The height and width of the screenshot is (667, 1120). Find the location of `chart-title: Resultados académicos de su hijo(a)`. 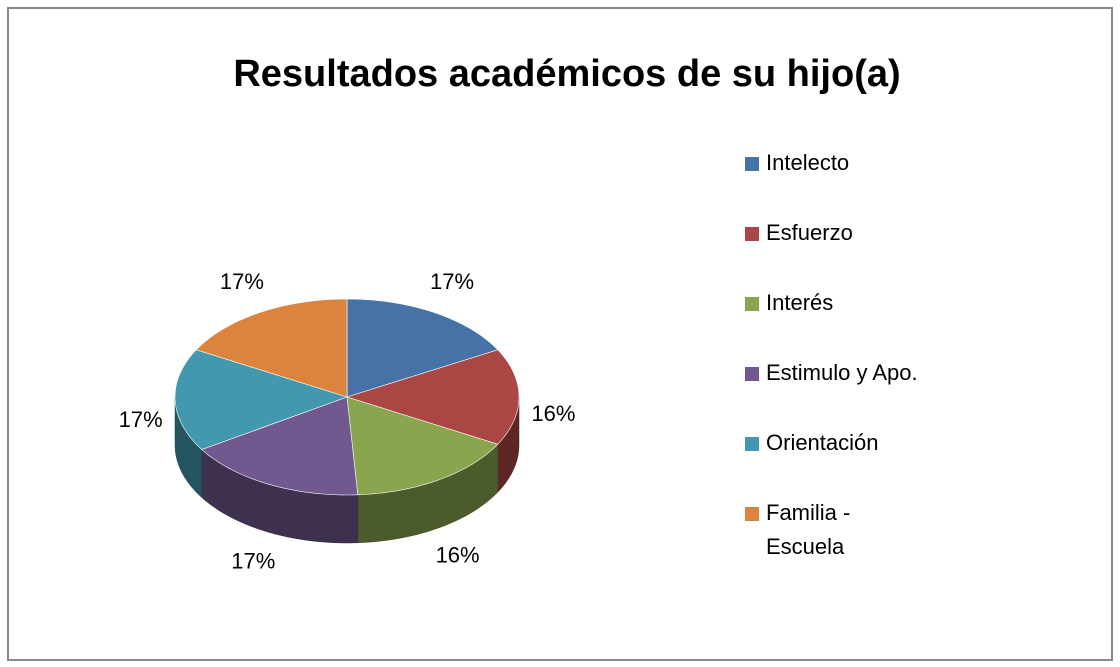

chart-title: Resultados académicos de su hijo(a) is located at coordinates (566, 74).